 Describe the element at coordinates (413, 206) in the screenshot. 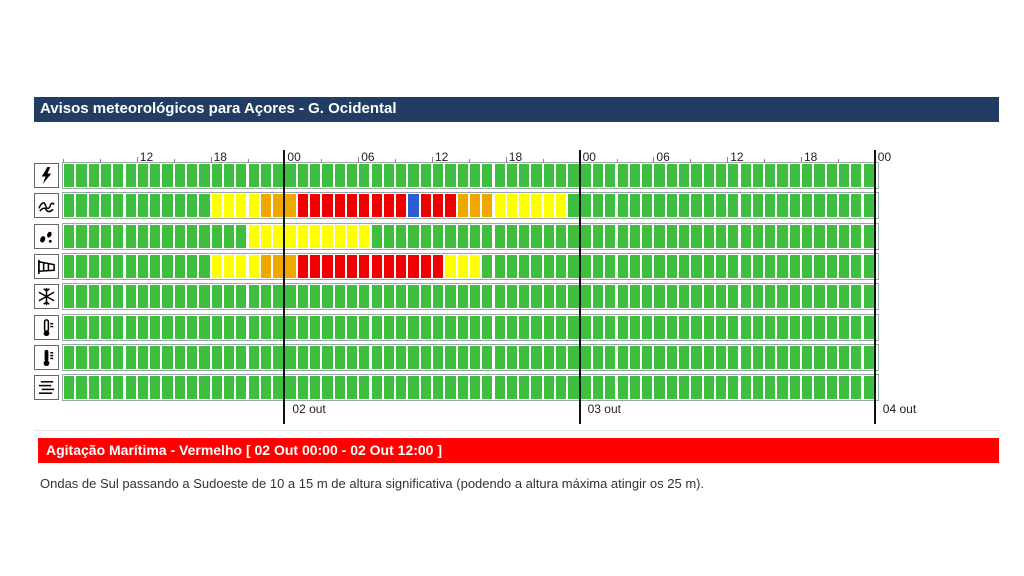

I see `hour-cell-blue` at that location.